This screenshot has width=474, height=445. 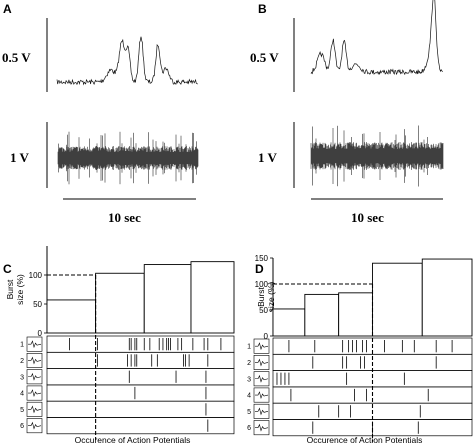 What do you see at coordinates (16, 57) in the screenshot?
I see `scale-label-a-top: 0.5 V` at bounding box center [16, 57].